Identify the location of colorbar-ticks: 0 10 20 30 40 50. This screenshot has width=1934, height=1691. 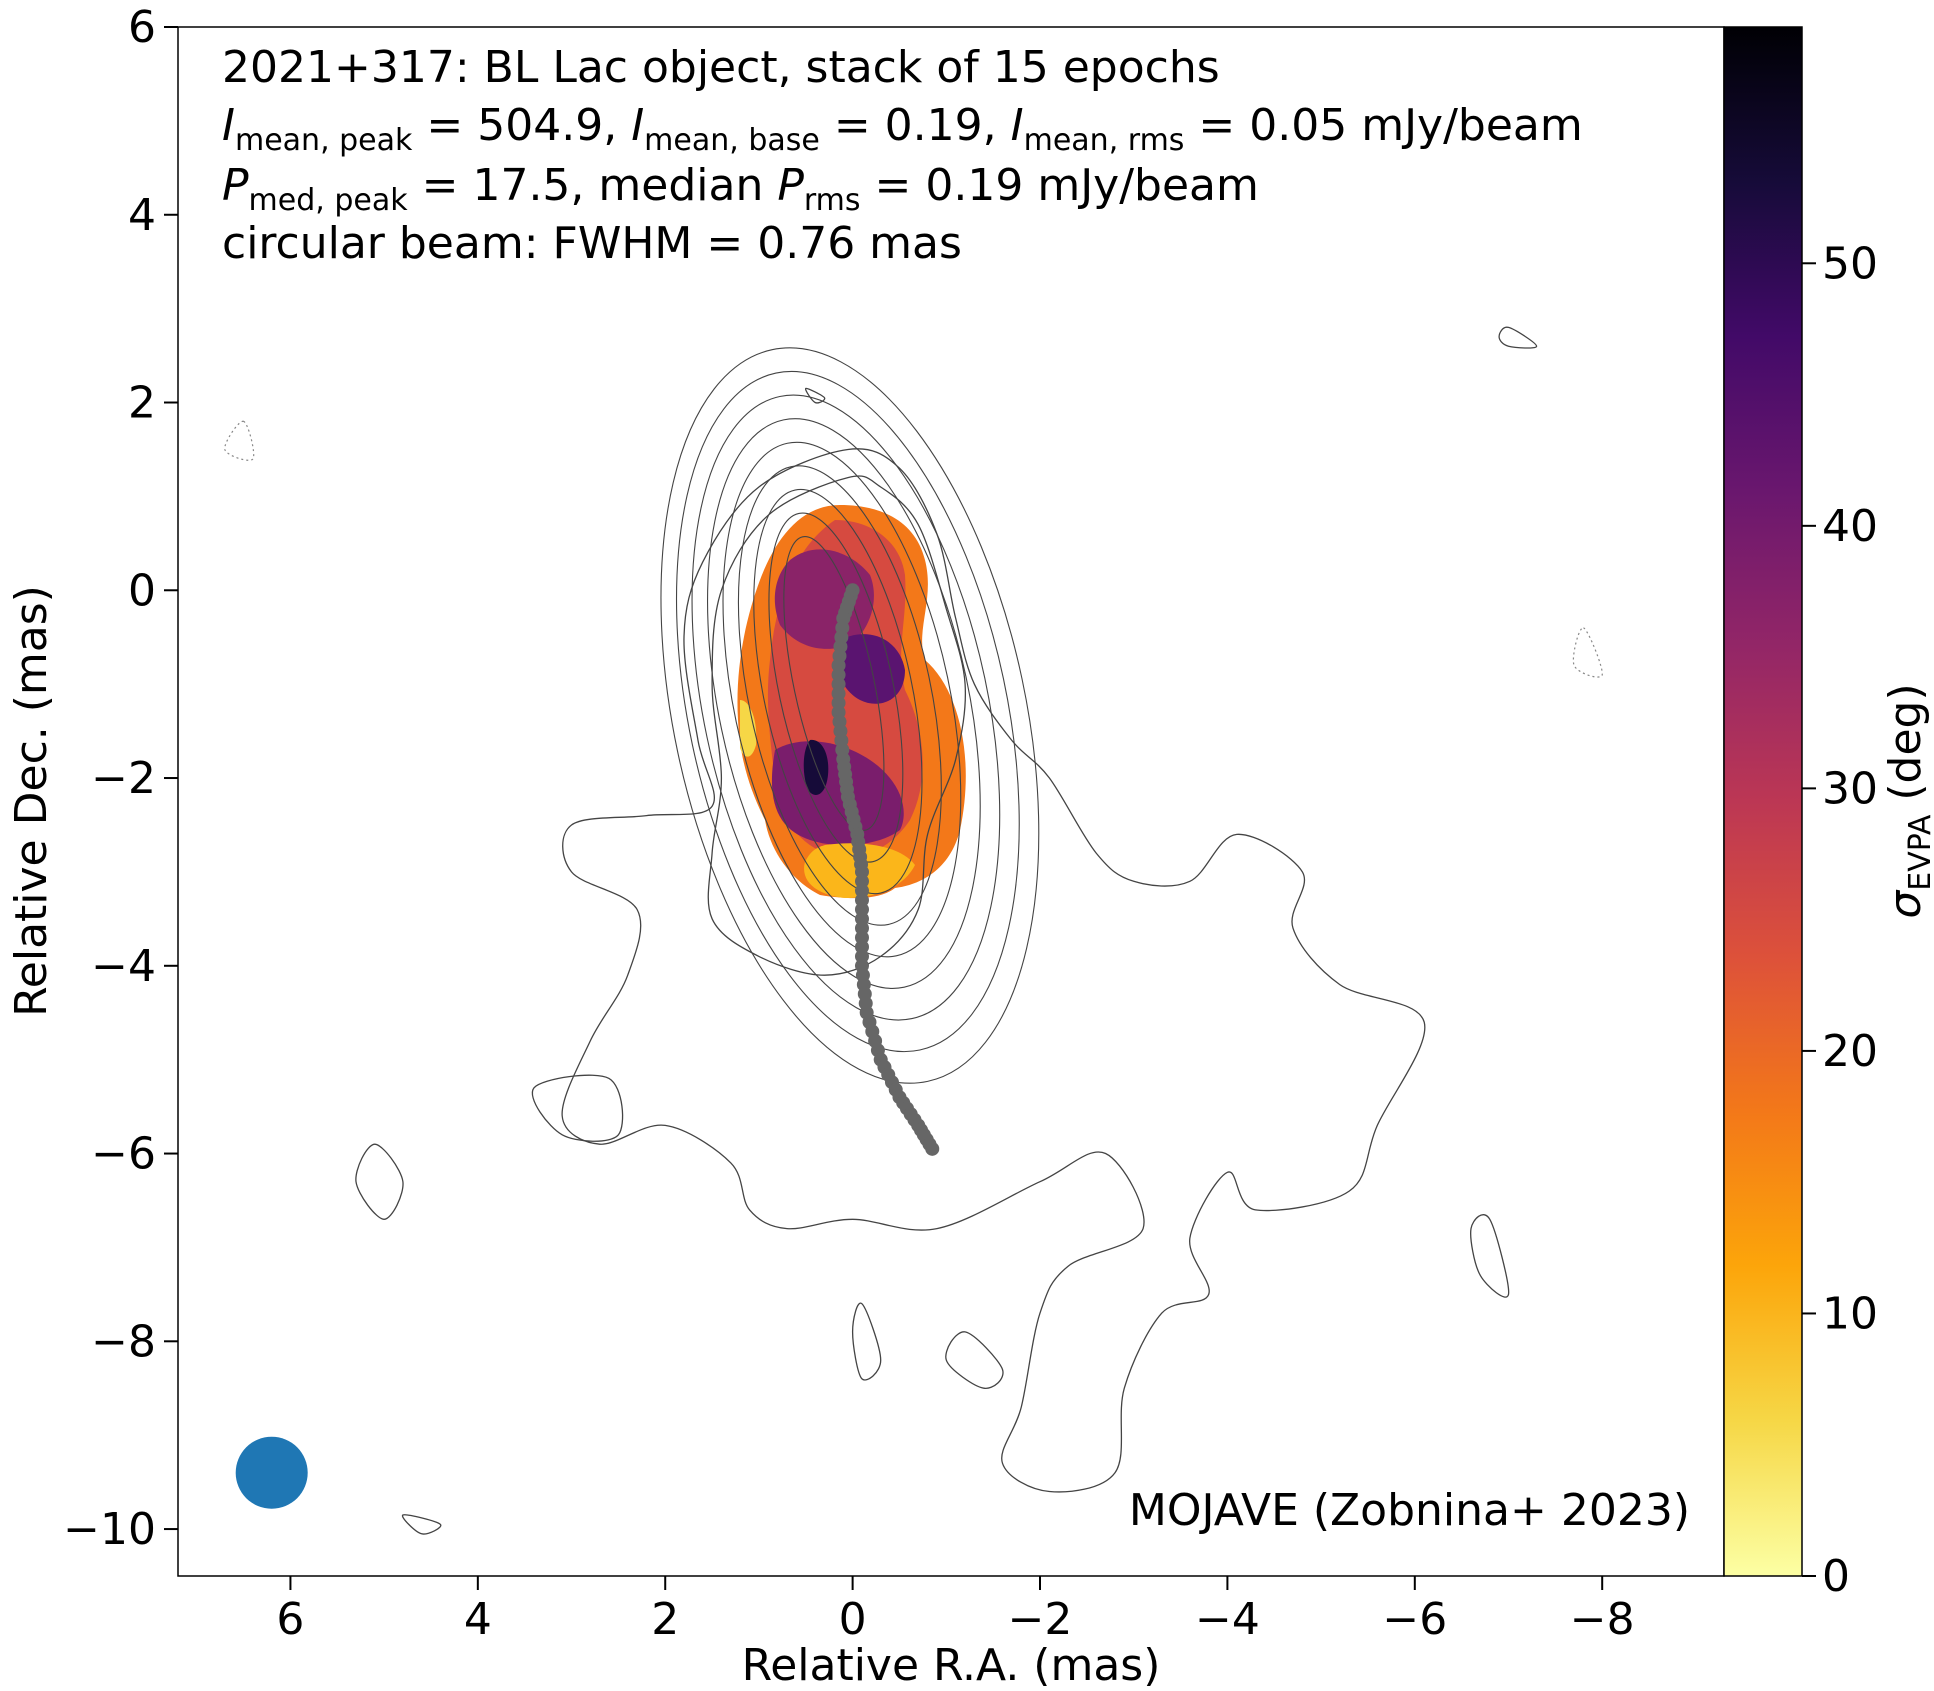
(1840, 920).